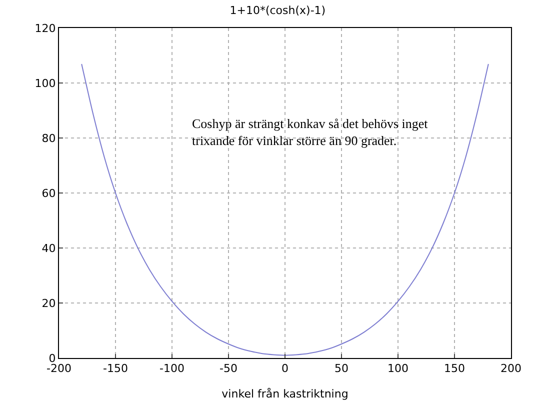  Describe the element at coordinates (398, 369) in the screenshot. I see `x-tick-label: 100` at that location.